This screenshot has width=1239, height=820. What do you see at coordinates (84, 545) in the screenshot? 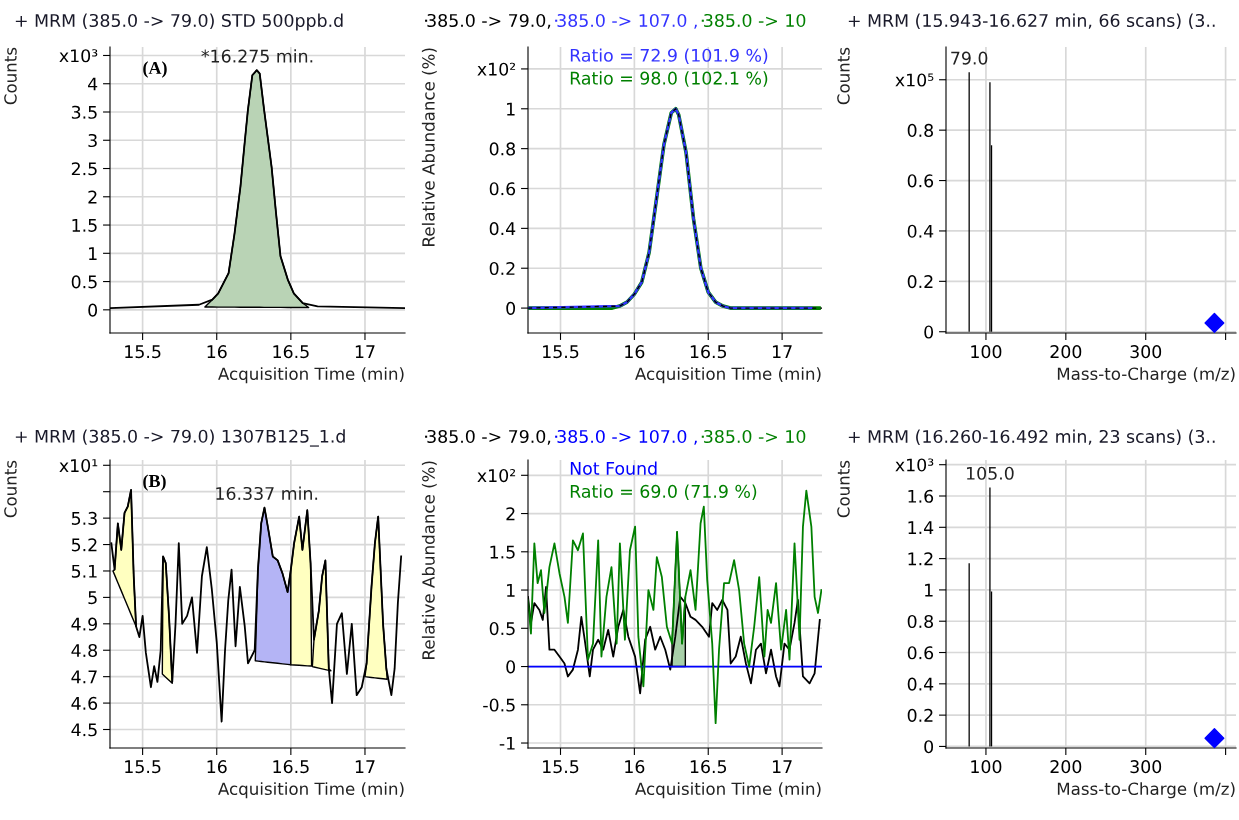
I see `y-tick-label: 5.2` at bounding box center [84, 545].